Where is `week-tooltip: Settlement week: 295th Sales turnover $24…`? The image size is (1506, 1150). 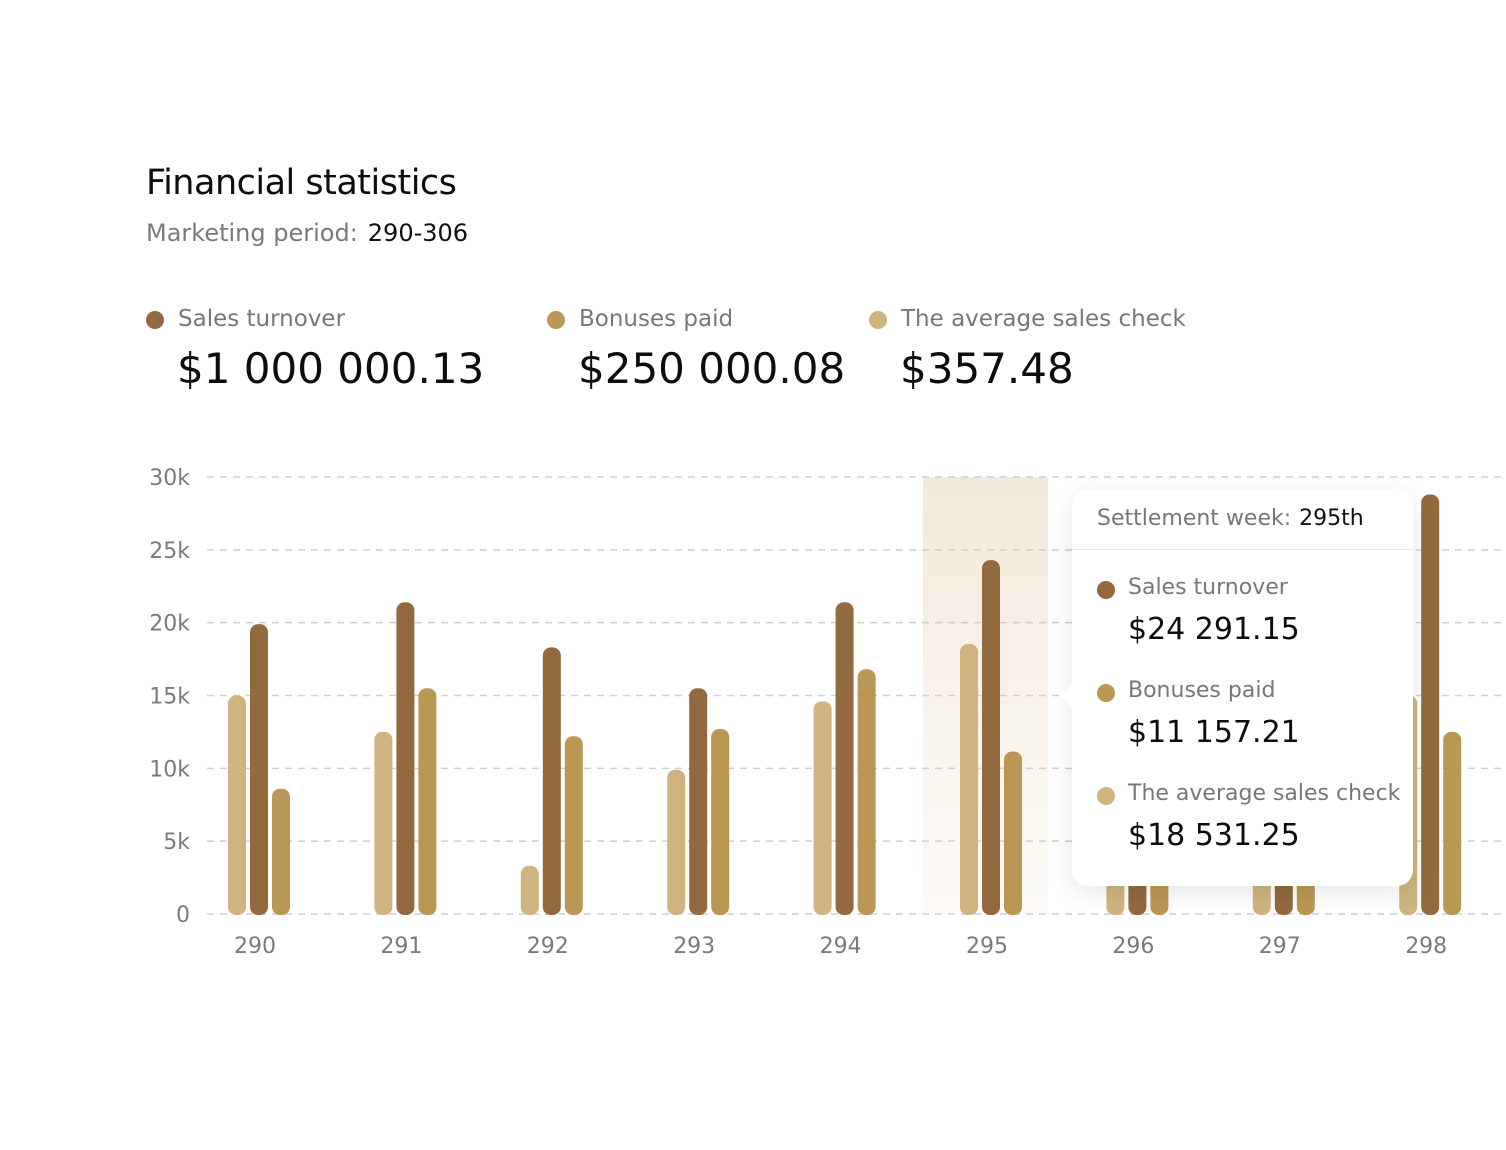
week-tooltip: Settlement week: 295th Sales turnover $24… is located at coordinates (1236, 687).